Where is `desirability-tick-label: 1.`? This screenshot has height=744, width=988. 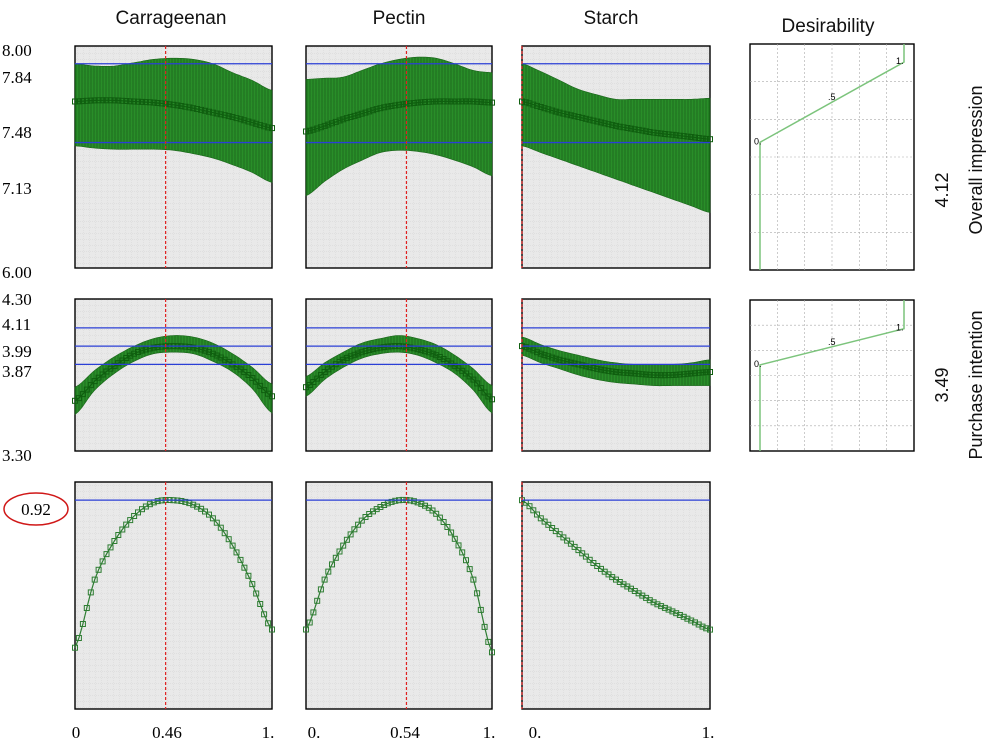 desirability-tick-label: 1. is located at coordinates (900, 61).